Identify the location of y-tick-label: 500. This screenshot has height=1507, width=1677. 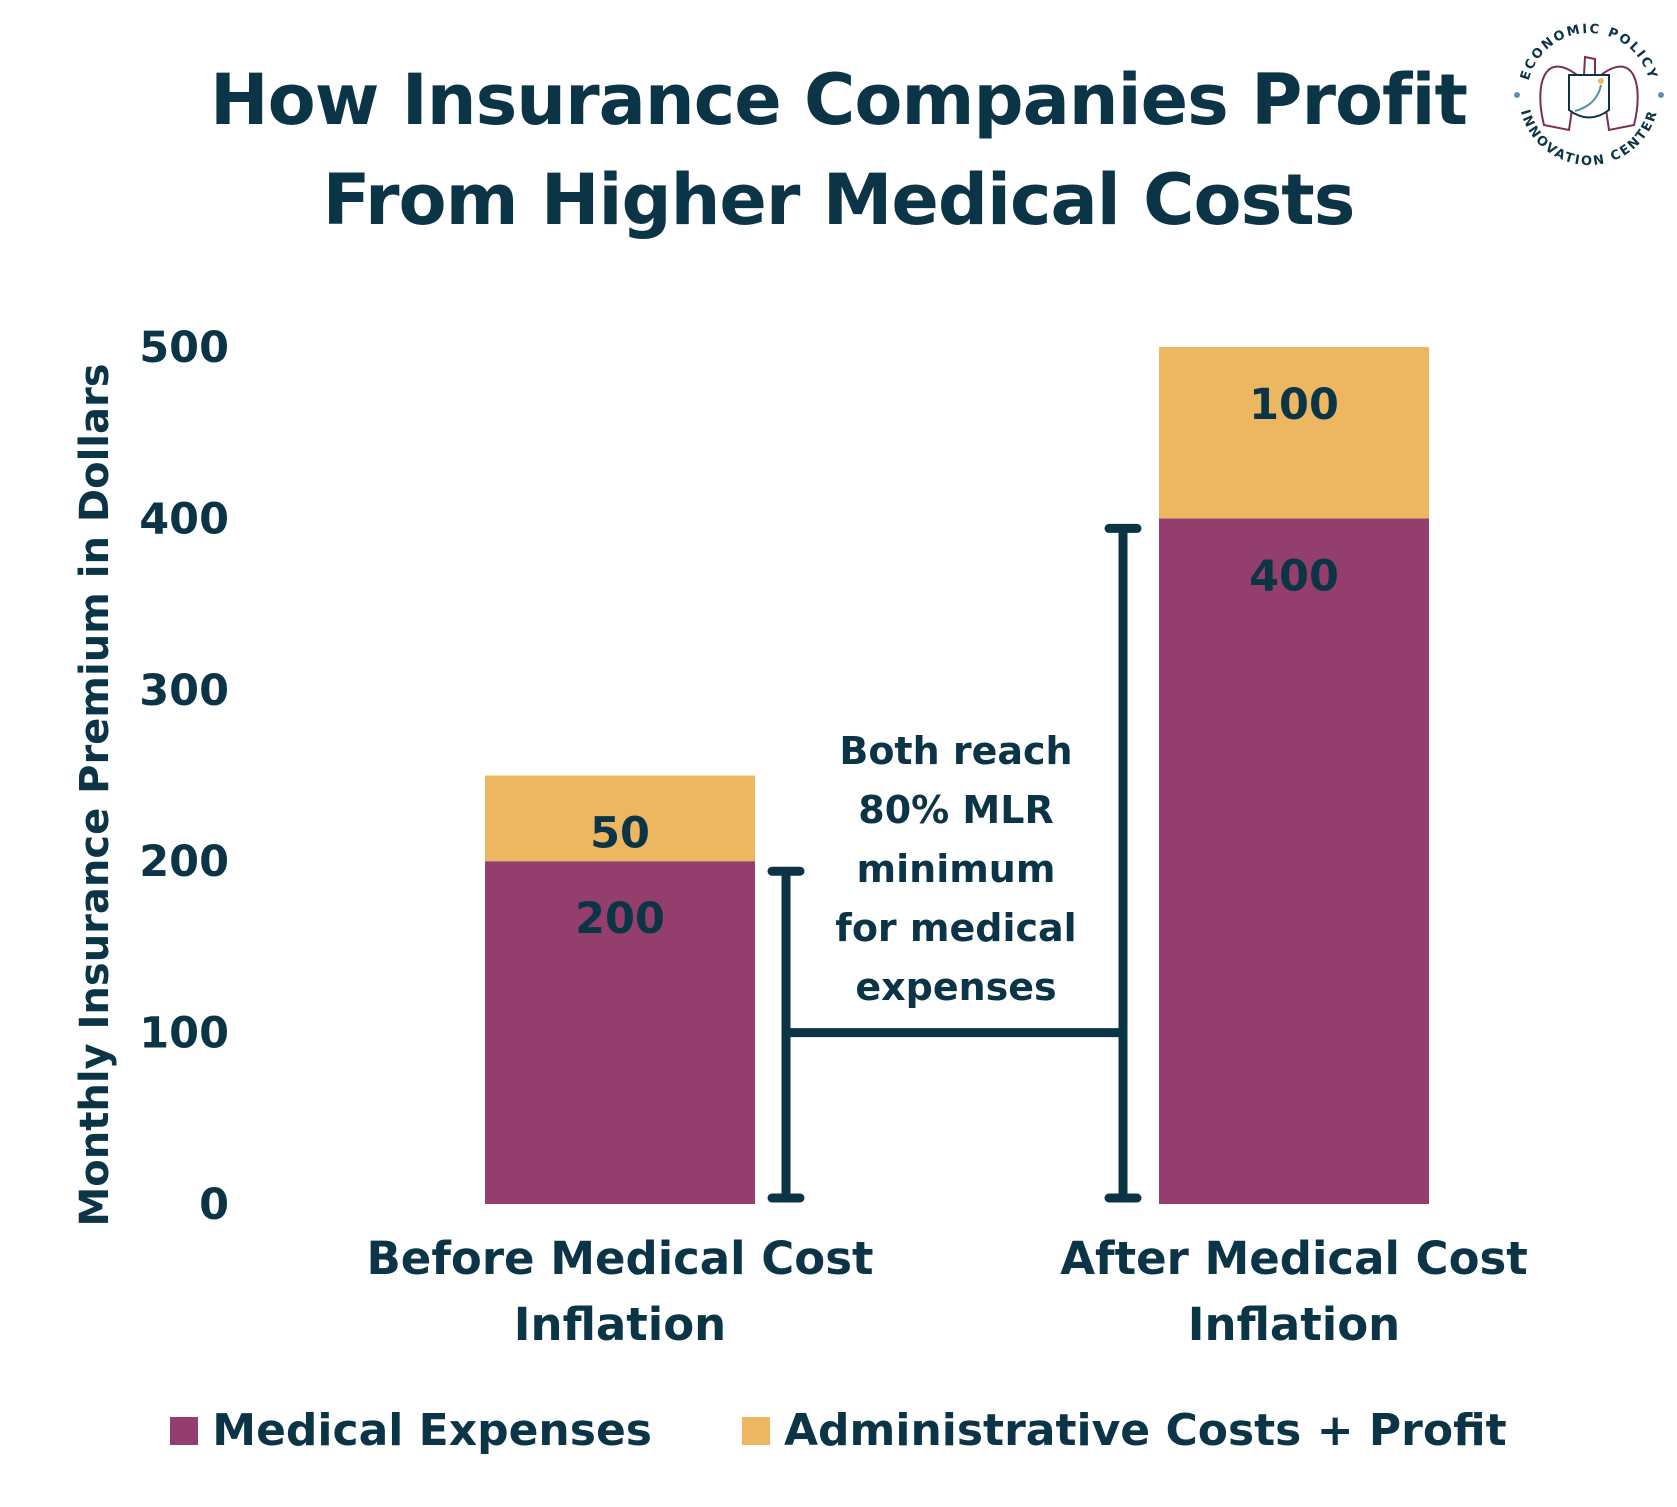
(184, 348).